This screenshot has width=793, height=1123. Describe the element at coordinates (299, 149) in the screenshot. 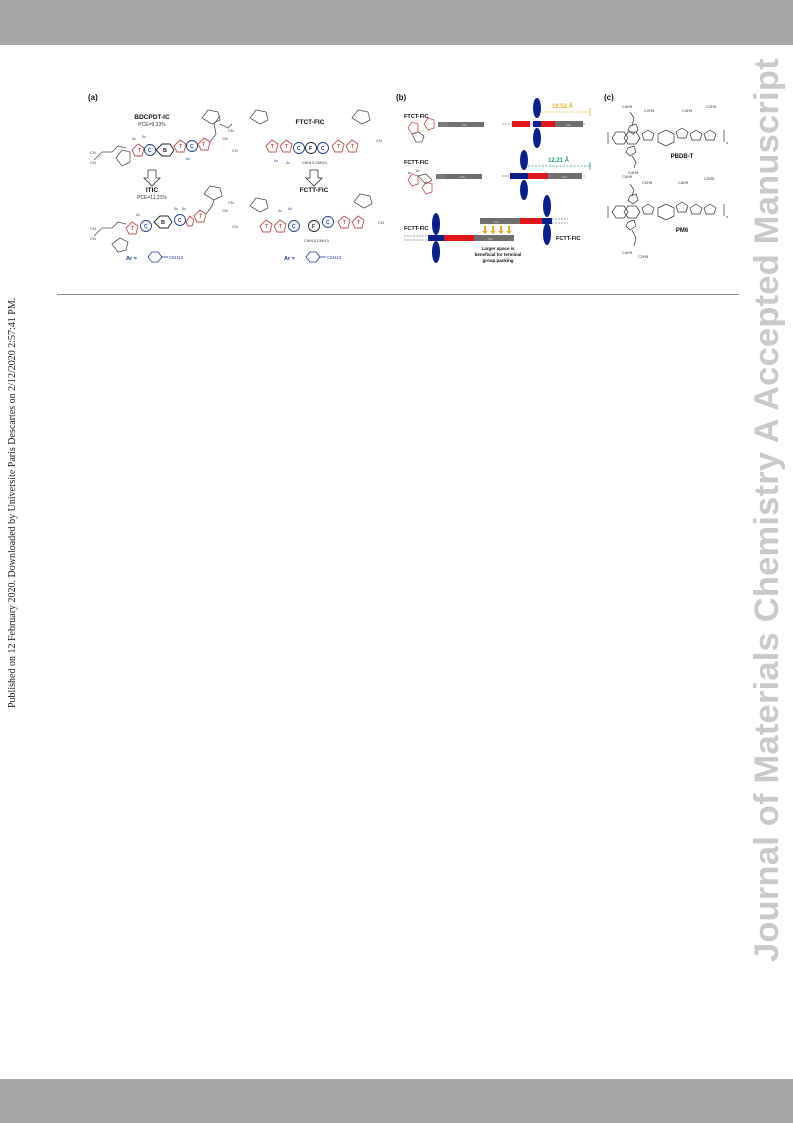

I see `mol3-ring-c1: C` at that location.